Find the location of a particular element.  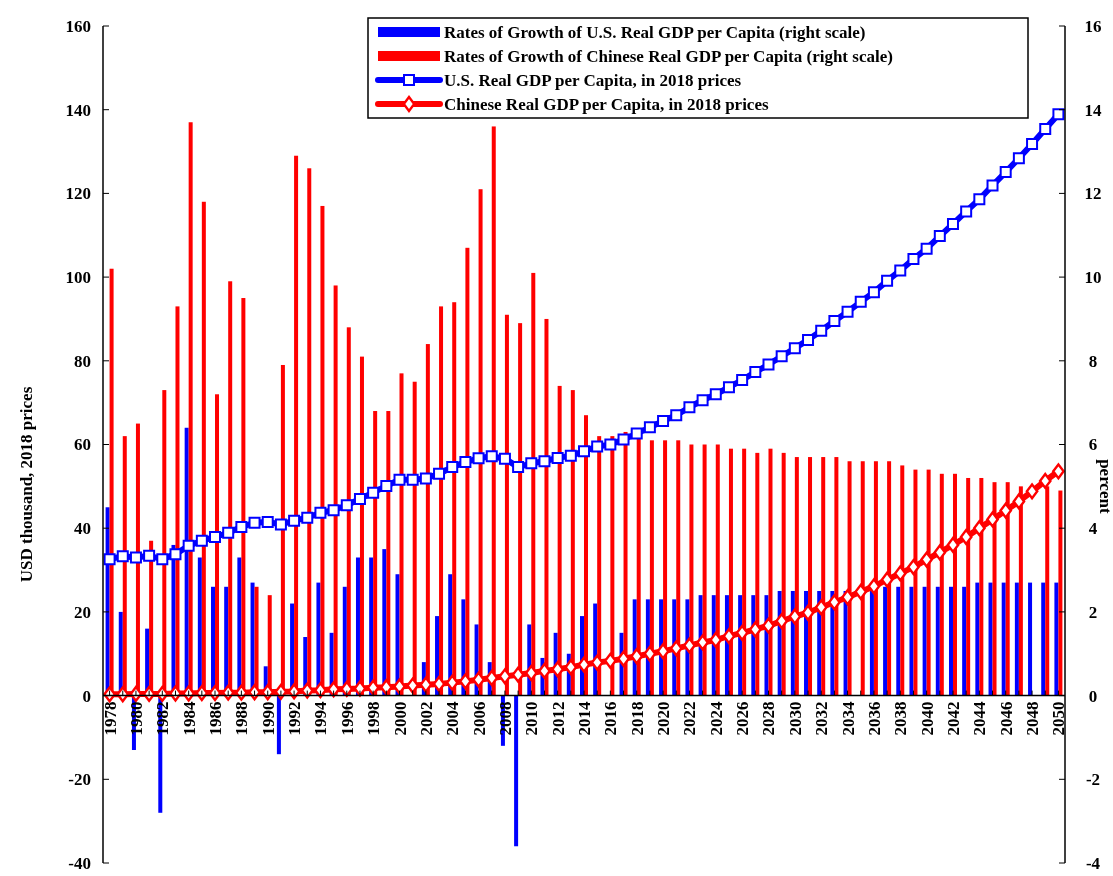

x-tick-label: 2038 is located at coordinates (901, 718).